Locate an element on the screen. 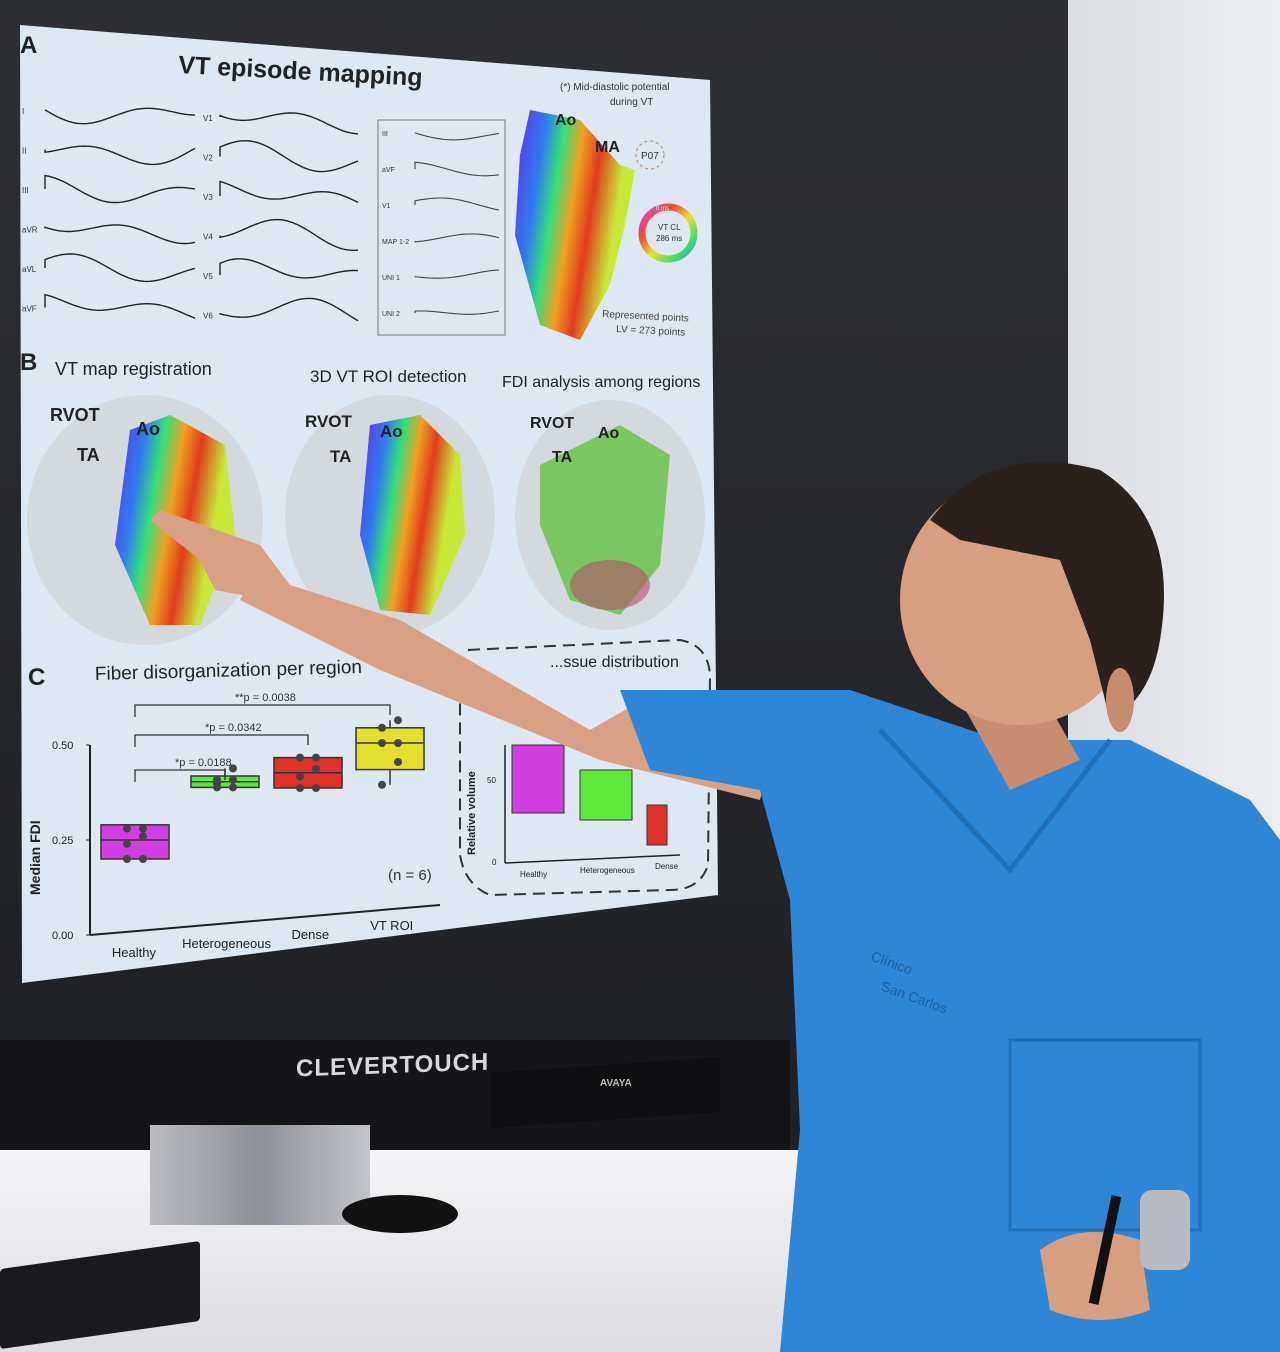 The width and height of the screenshot is (1280, 1352). note-line2: during VT is located at coordinates (631, 102).